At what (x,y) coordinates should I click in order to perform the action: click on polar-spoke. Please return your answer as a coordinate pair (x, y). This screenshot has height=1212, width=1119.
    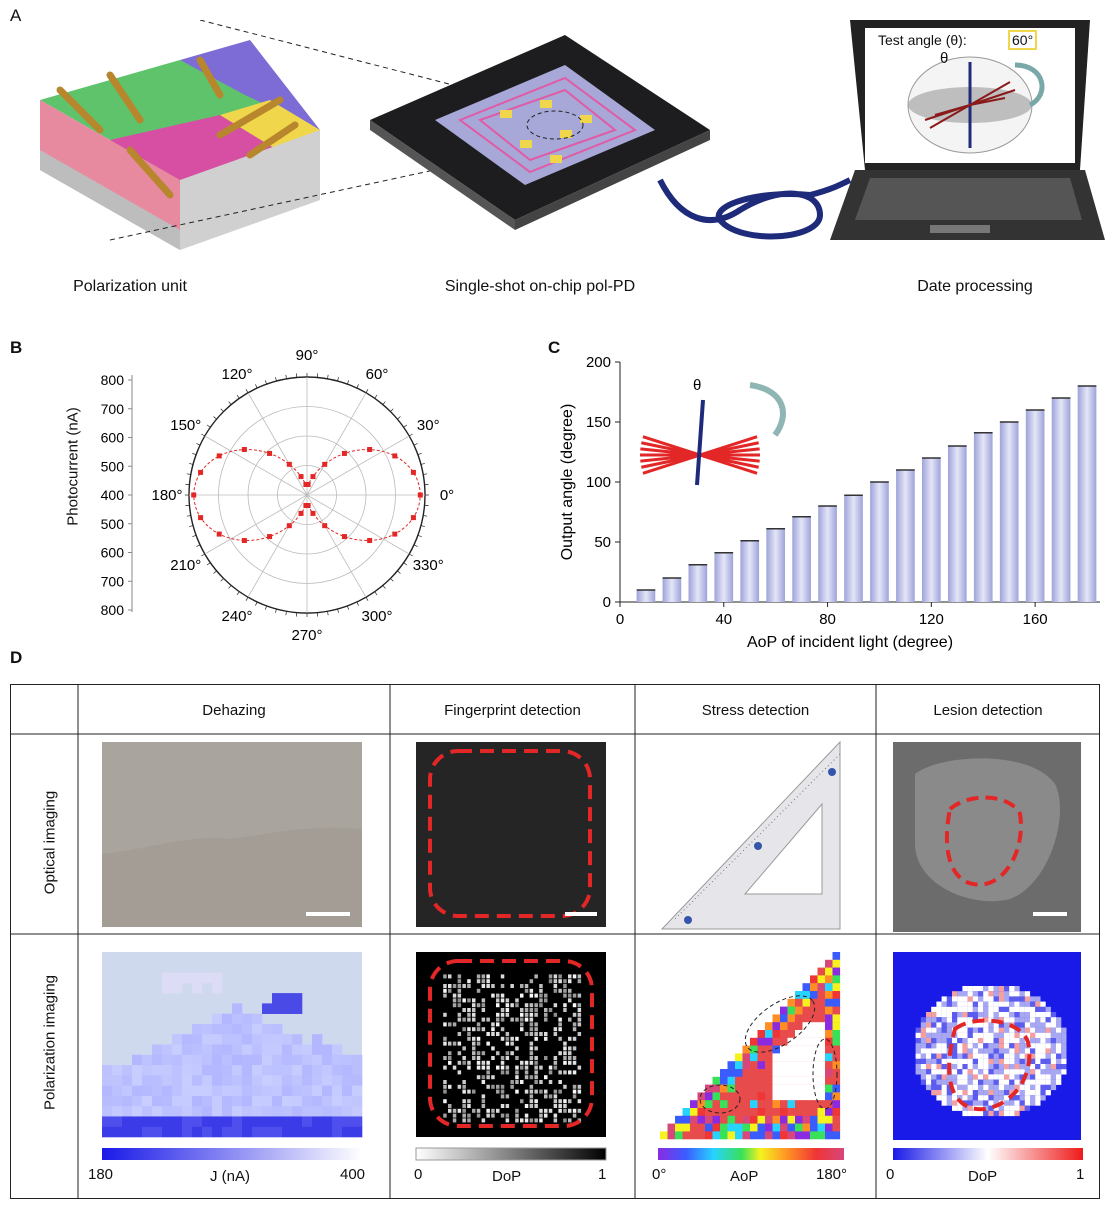
    Looking at the image, I should click on (358, 524).